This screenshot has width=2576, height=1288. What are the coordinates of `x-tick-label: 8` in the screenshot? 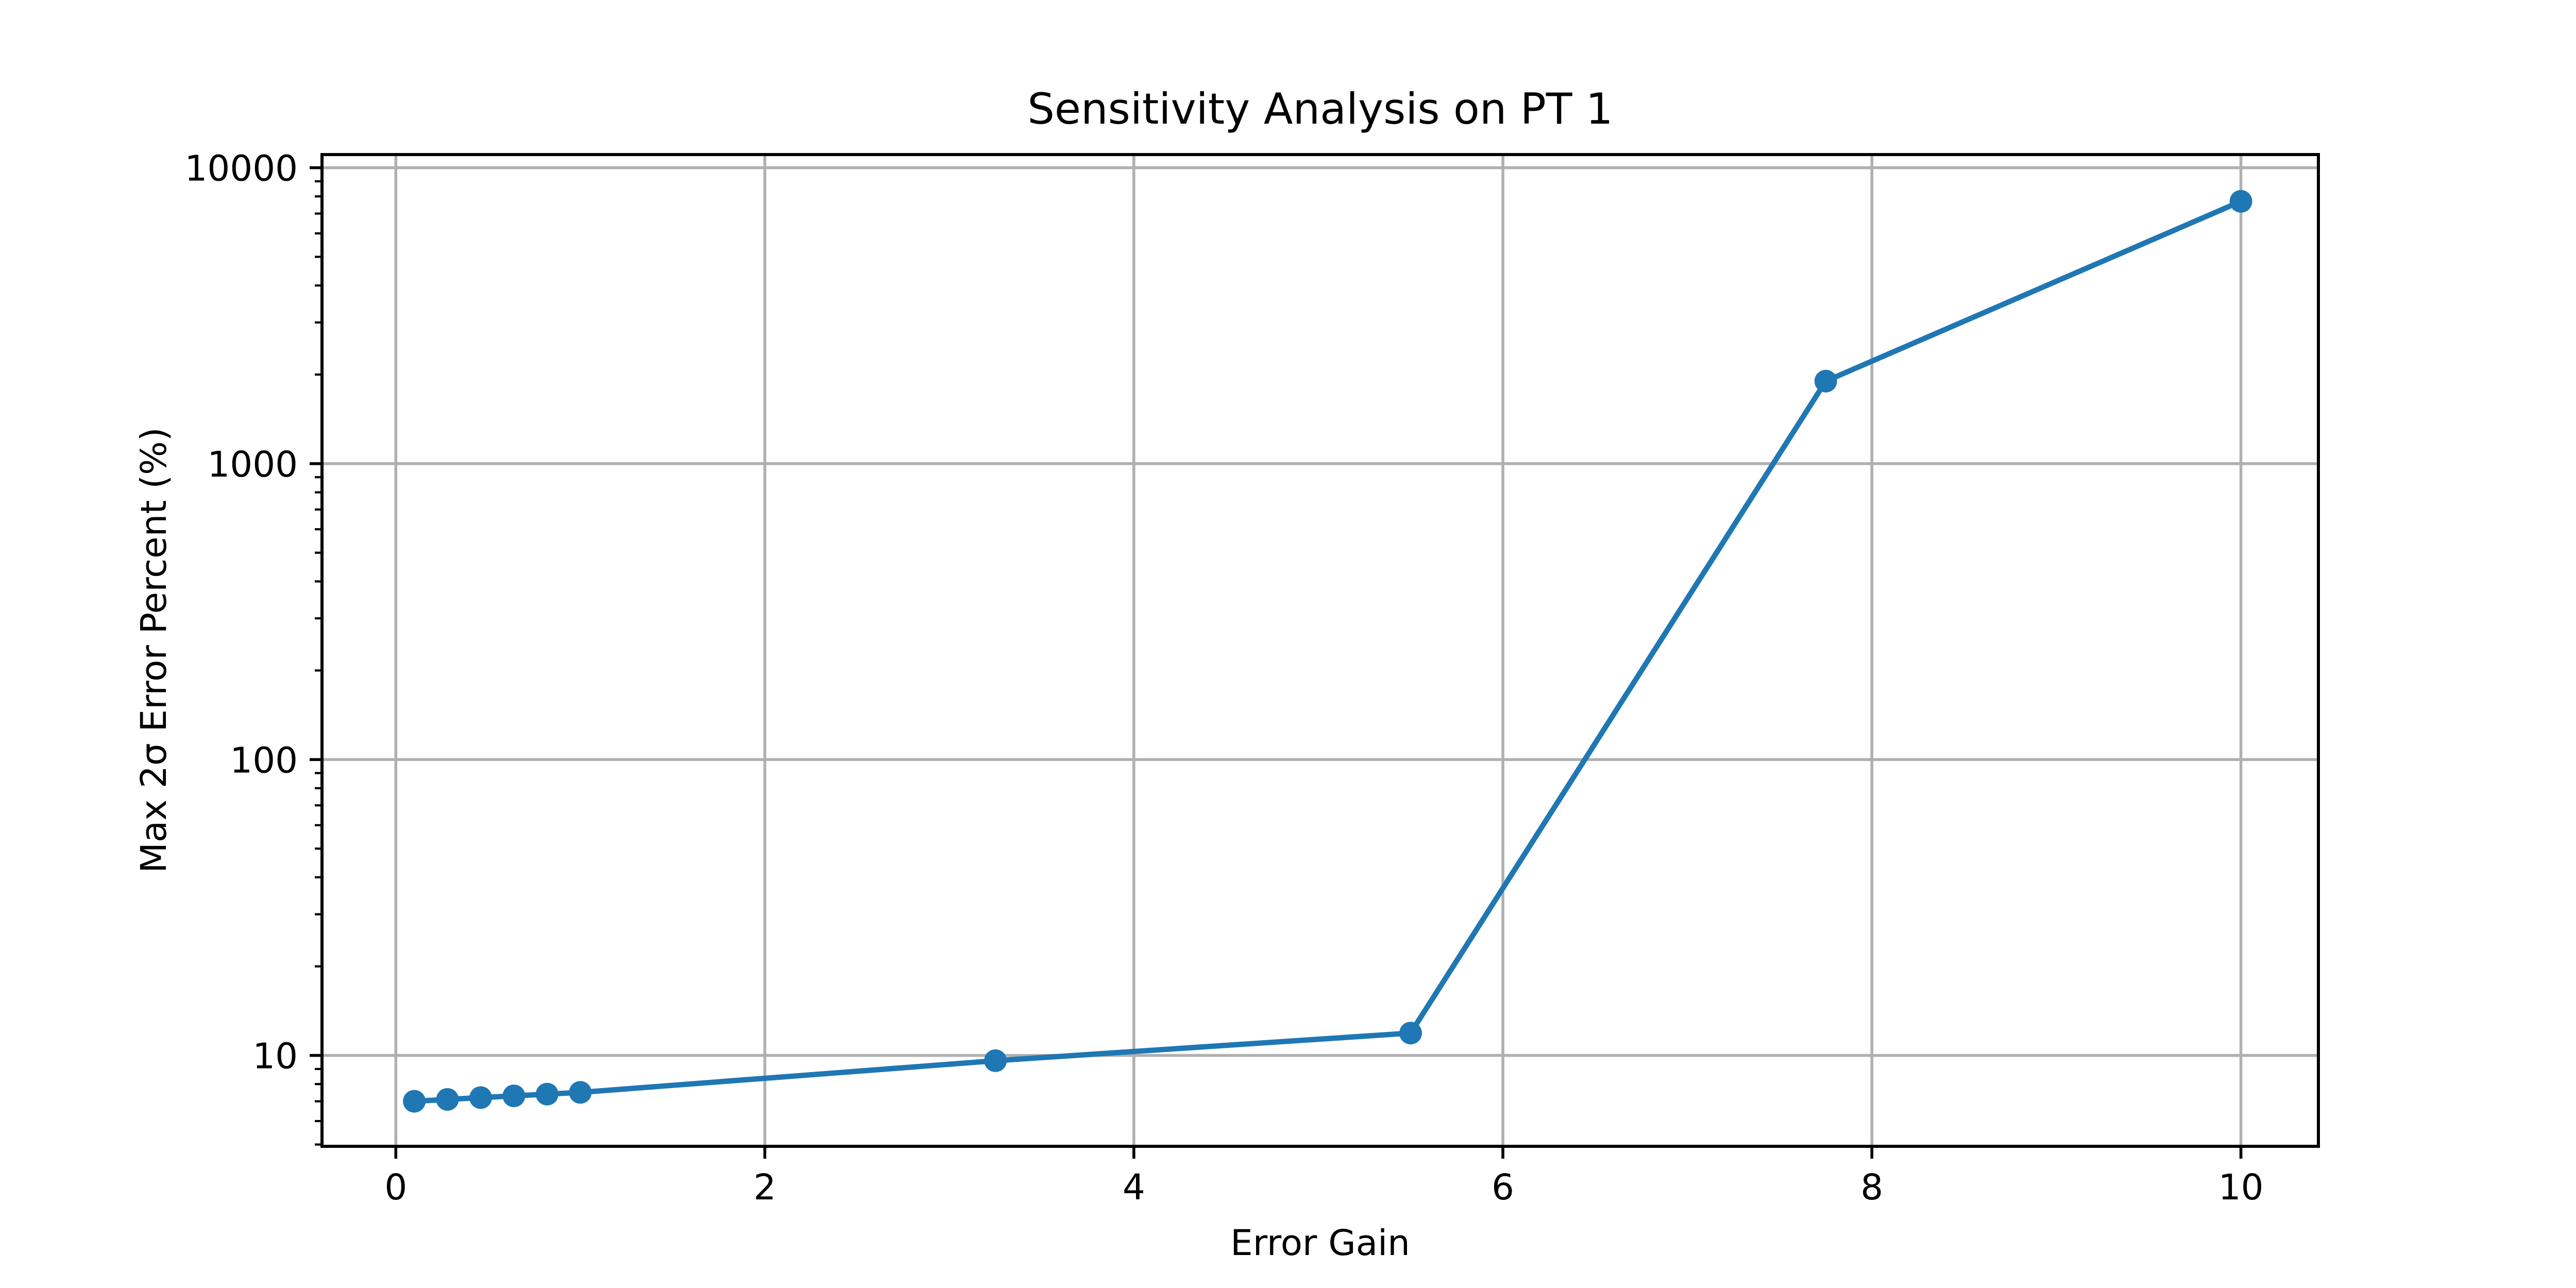 It's located at (1871, 1187).